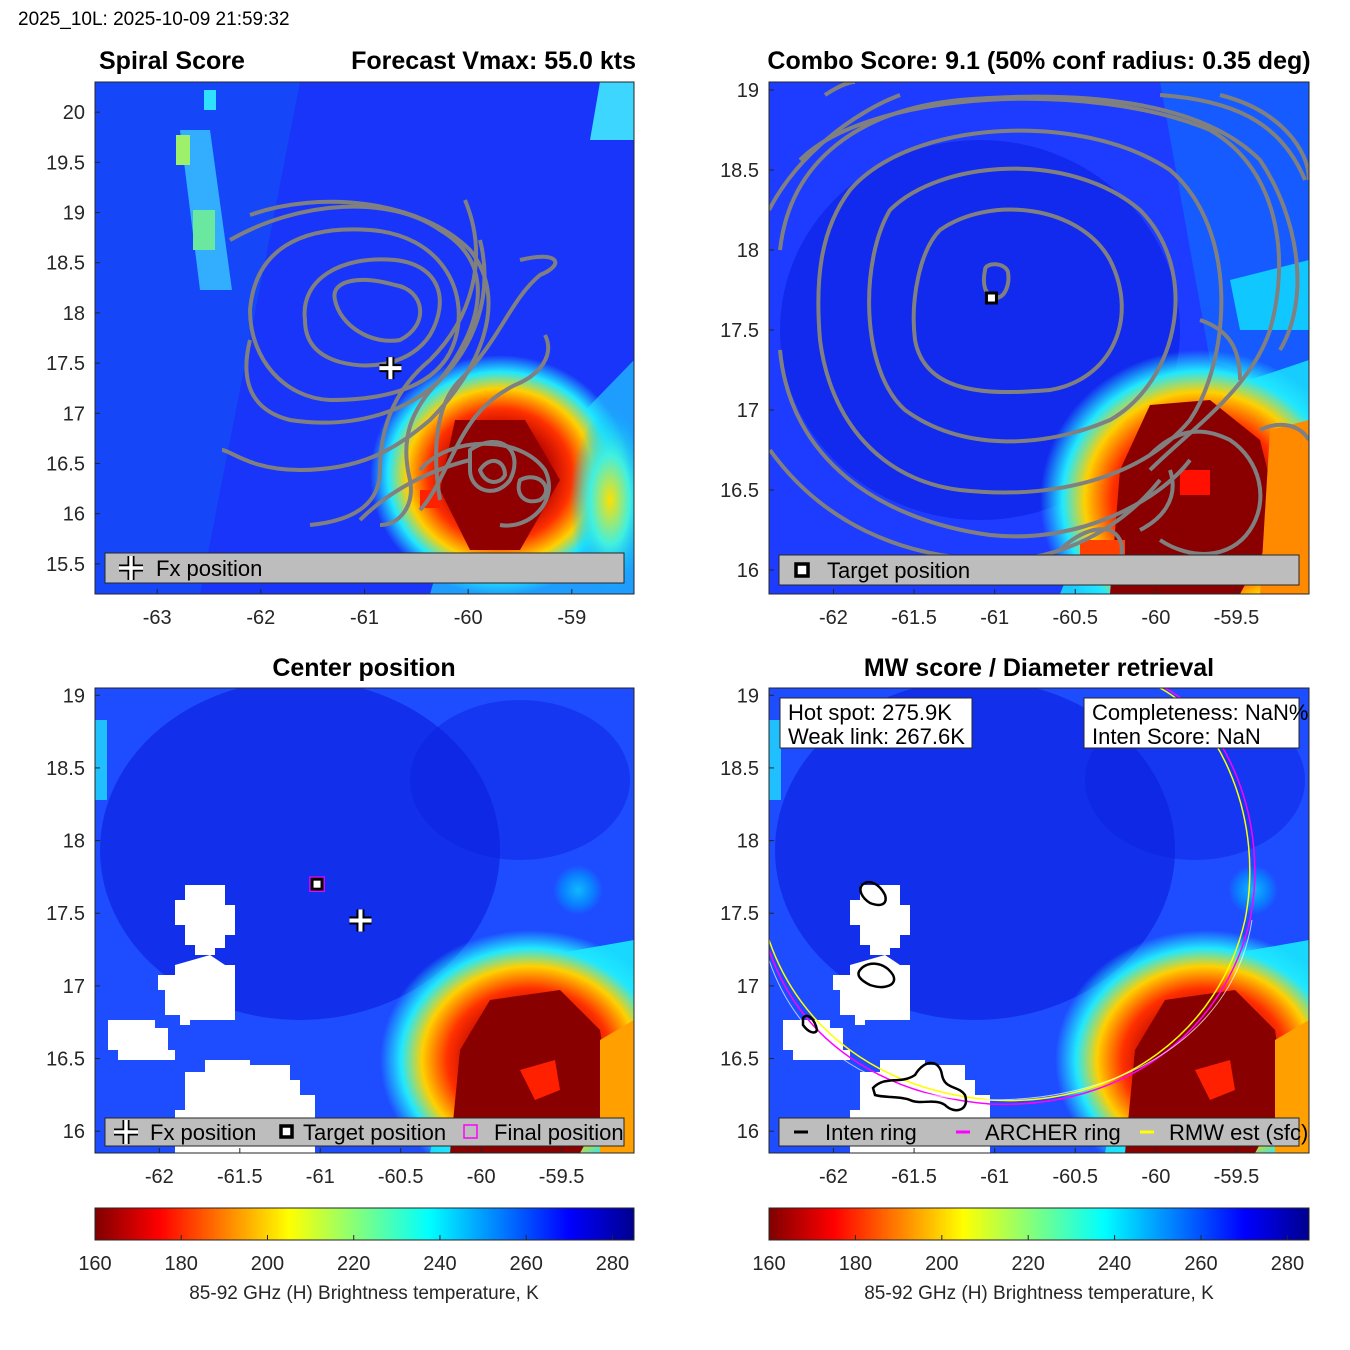 The width and height of the screenshot is (1350, 1350). Describe the element at coordinates (914, 1177) in the screenshot. I see `x-tick-label: -61.5` at that location.